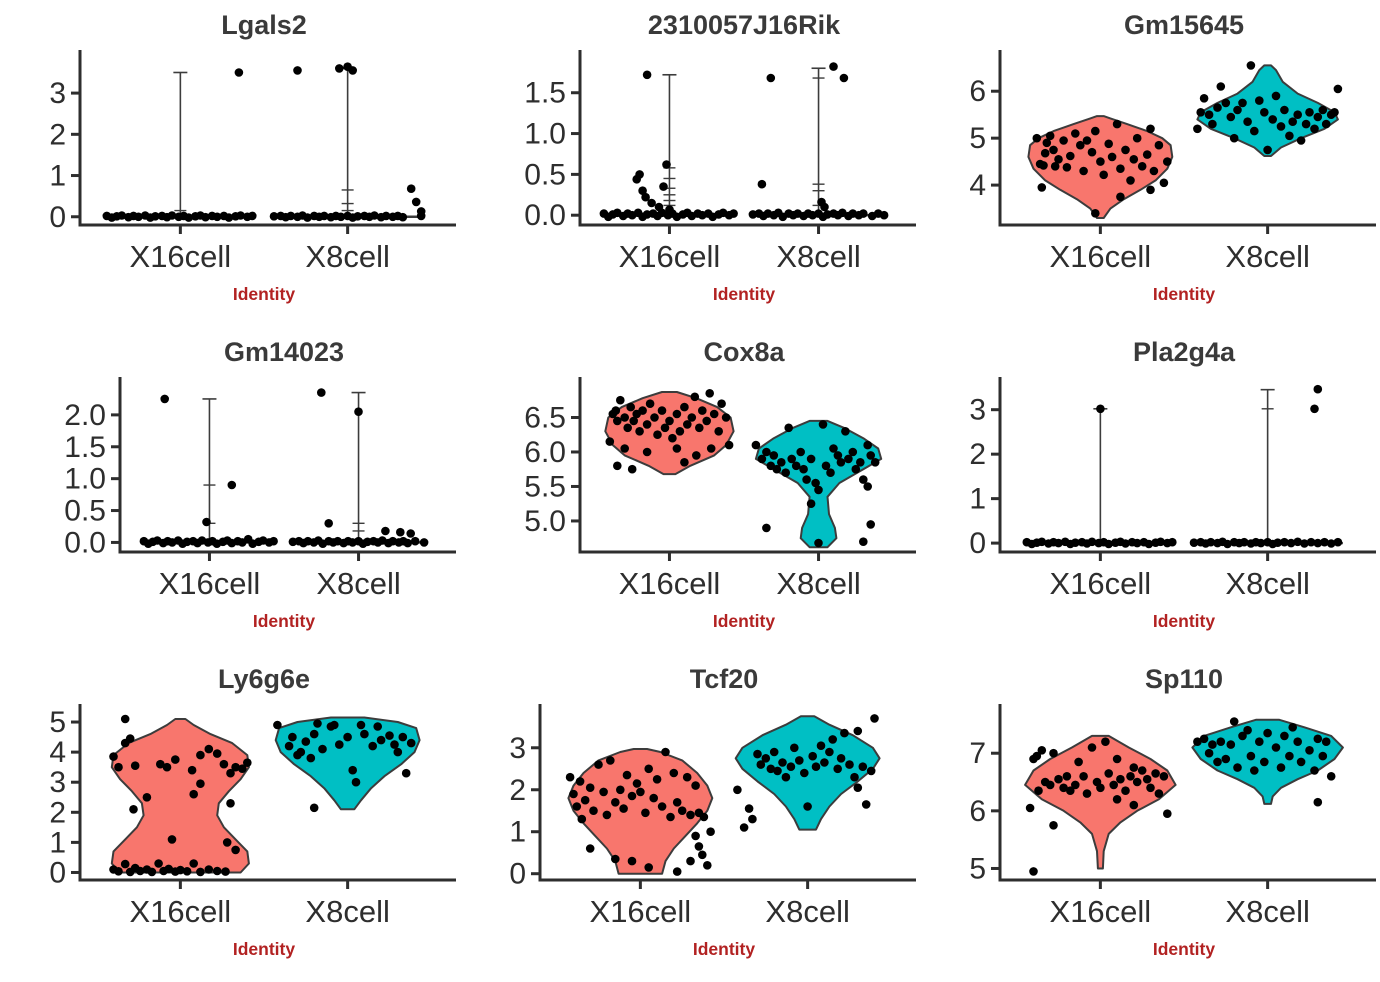  Describe the element at coordinates (977, 811) in the screenshot. I see `y-tick-label: 6` at that location.